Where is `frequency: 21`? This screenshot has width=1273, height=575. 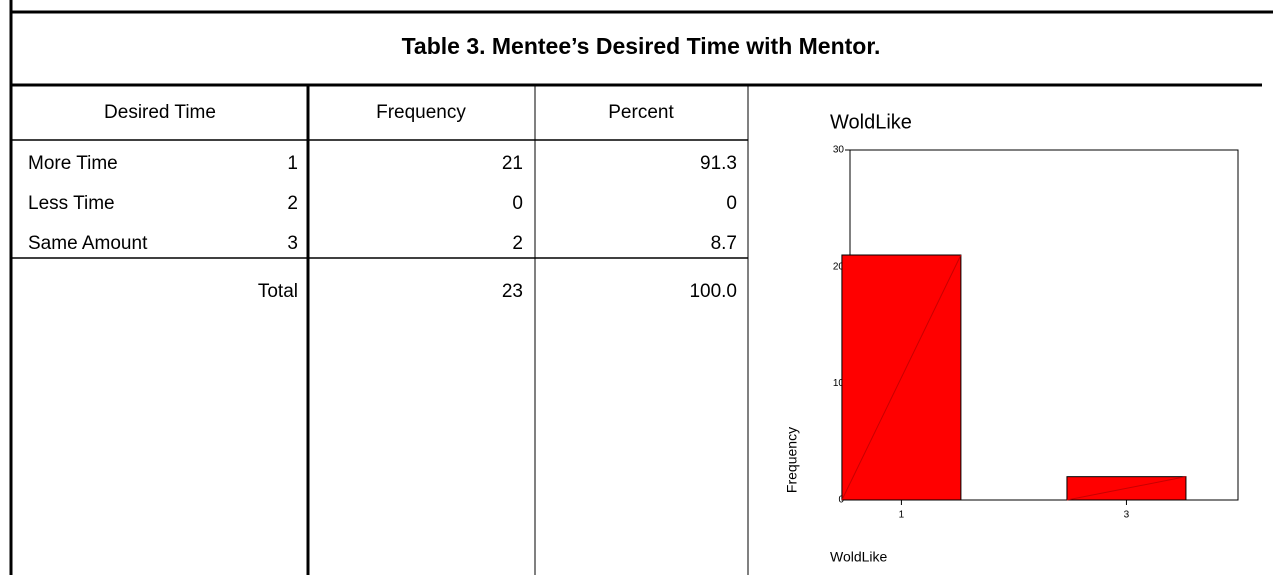
frequency: 21 is located at coordinates (512, 163).